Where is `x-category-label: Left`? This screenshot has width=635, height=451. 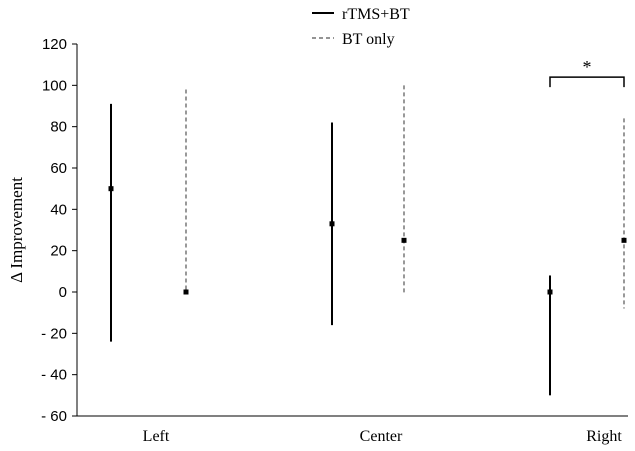 x-category-label: Left is located at coordinates (156, 436).